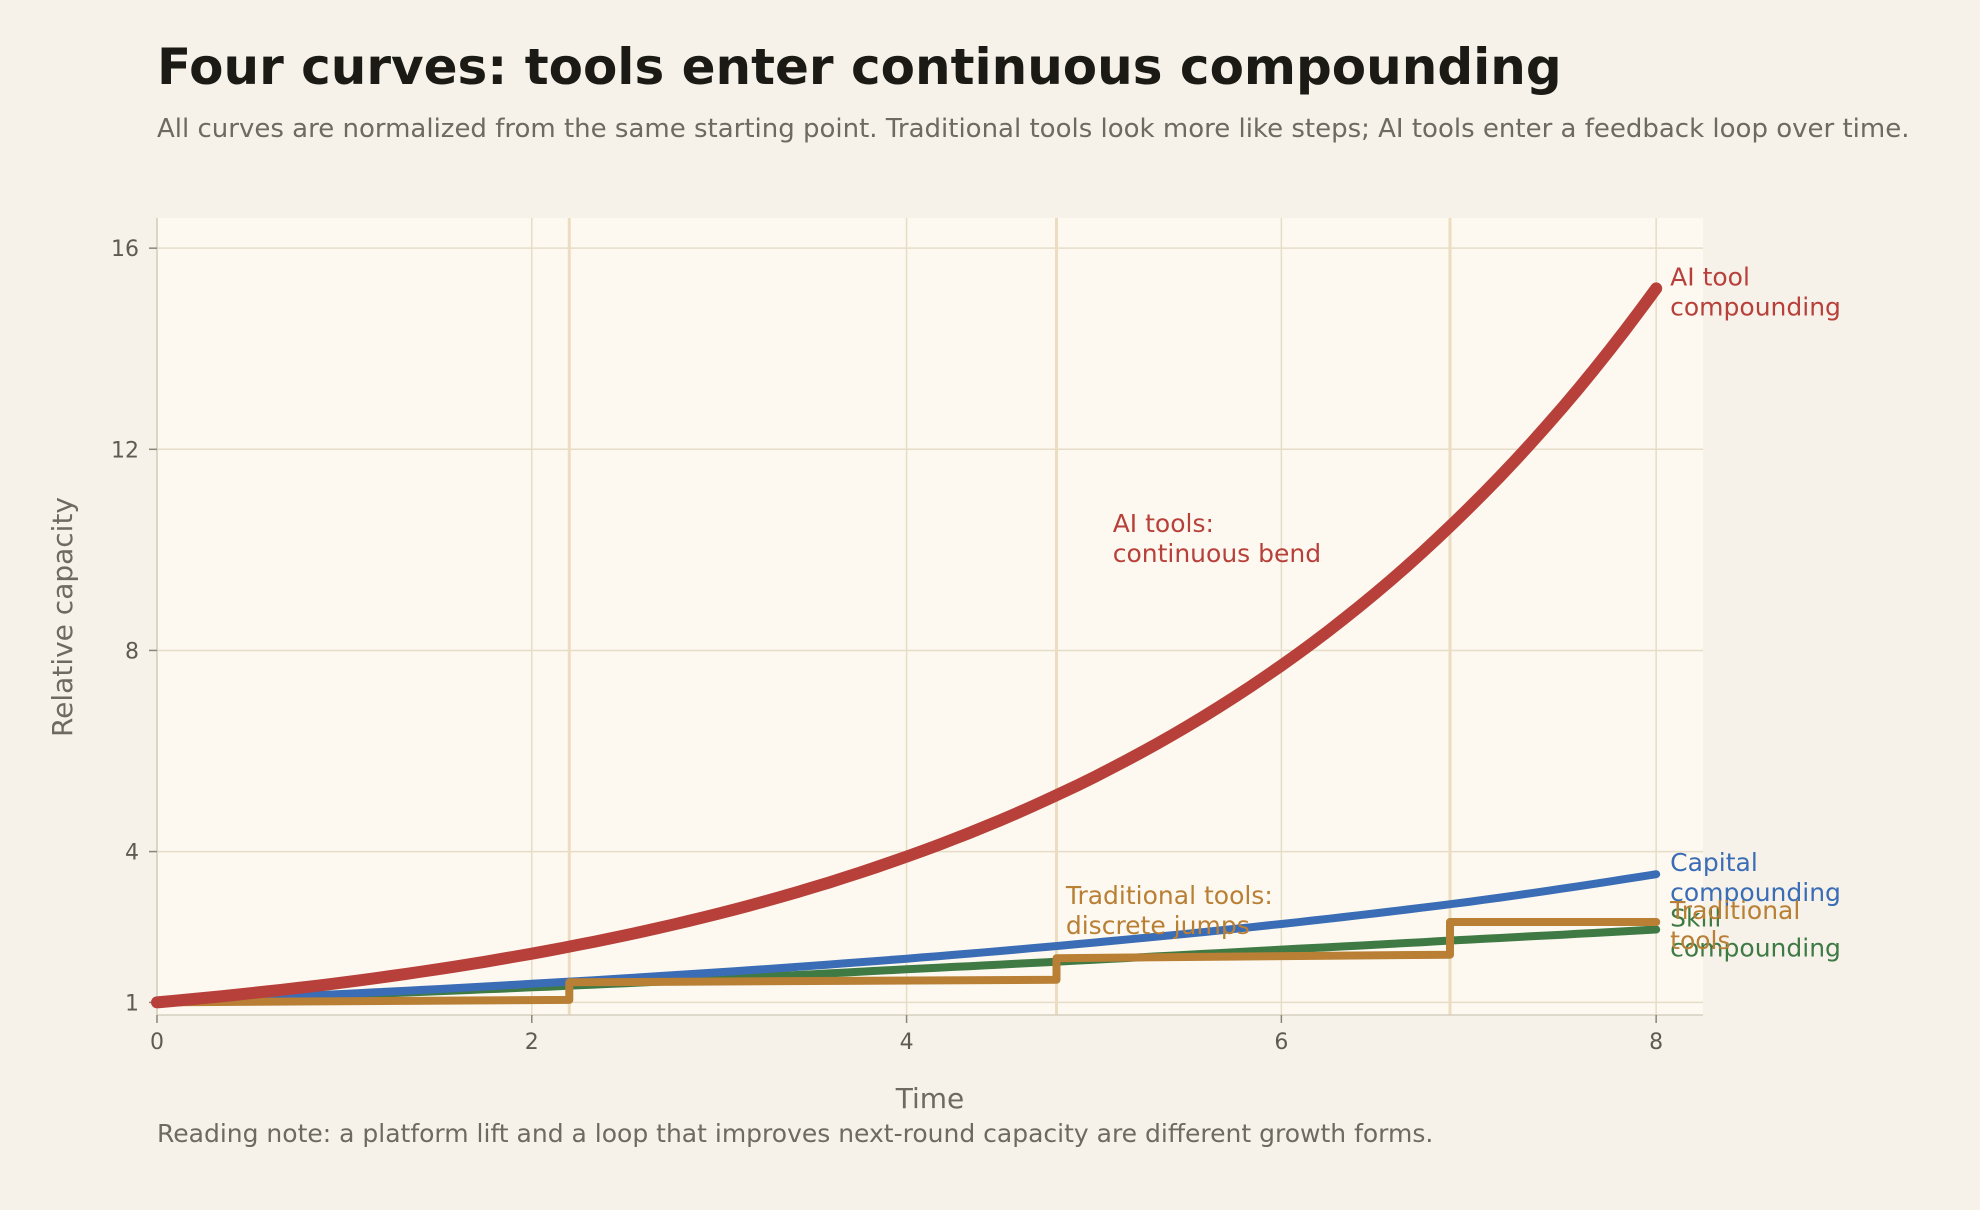 This screenshot has width=1980, height=1210. Describe the element at coordinates (132, 1003) in the screenshot. I see `y-tick-label: 1` at that location.